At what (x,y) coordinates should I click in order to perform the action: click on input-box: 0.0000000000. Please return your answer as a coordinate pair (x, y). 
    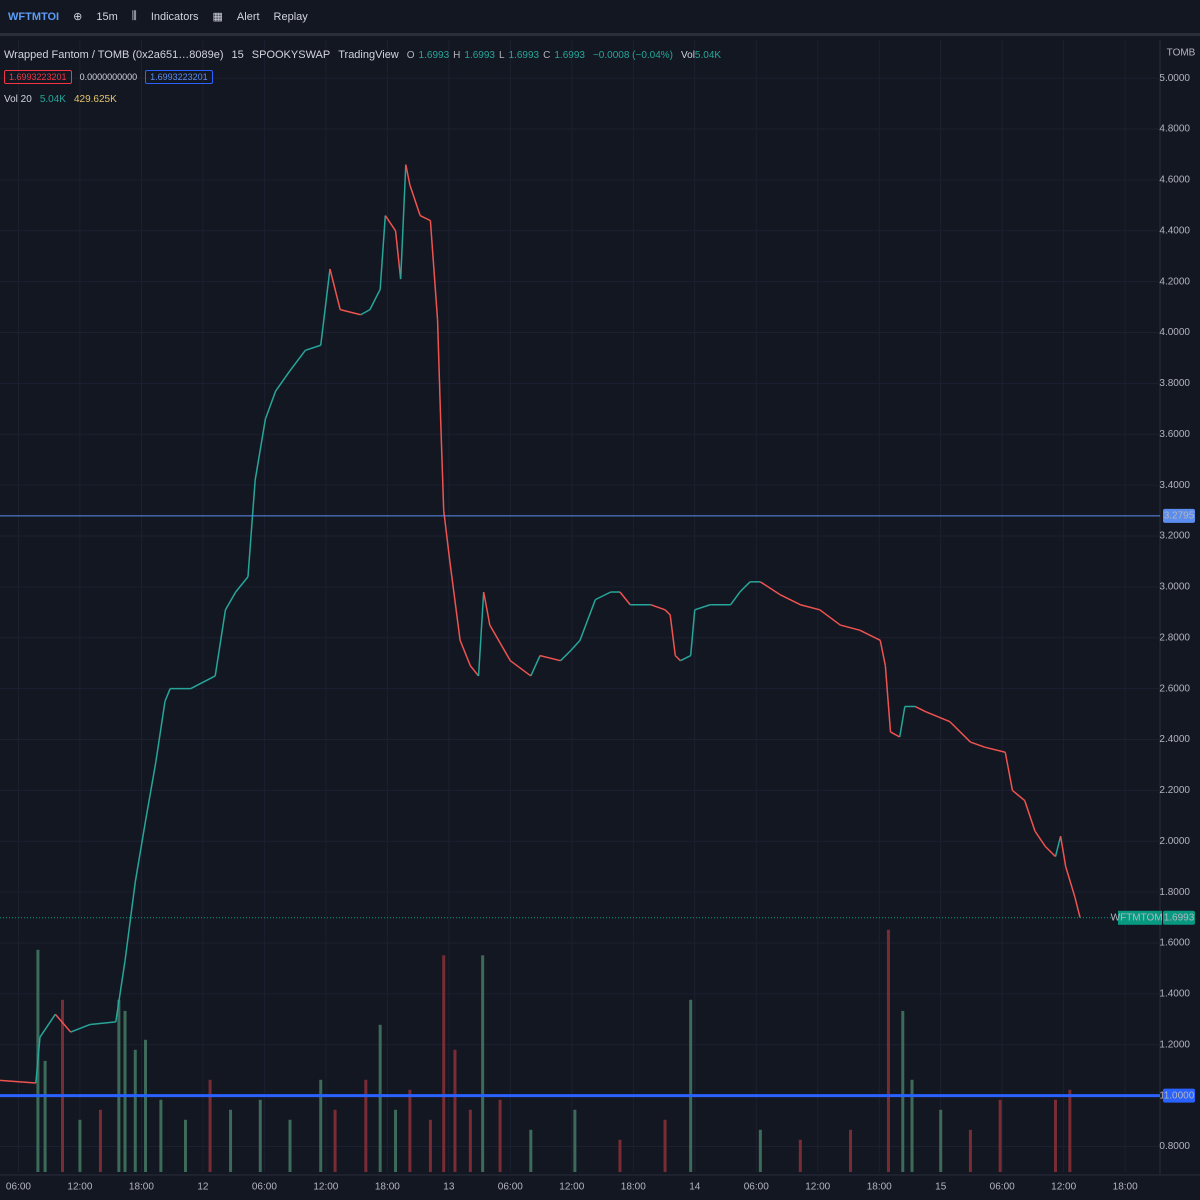
    Looking at the image, I should click on (108, 77).